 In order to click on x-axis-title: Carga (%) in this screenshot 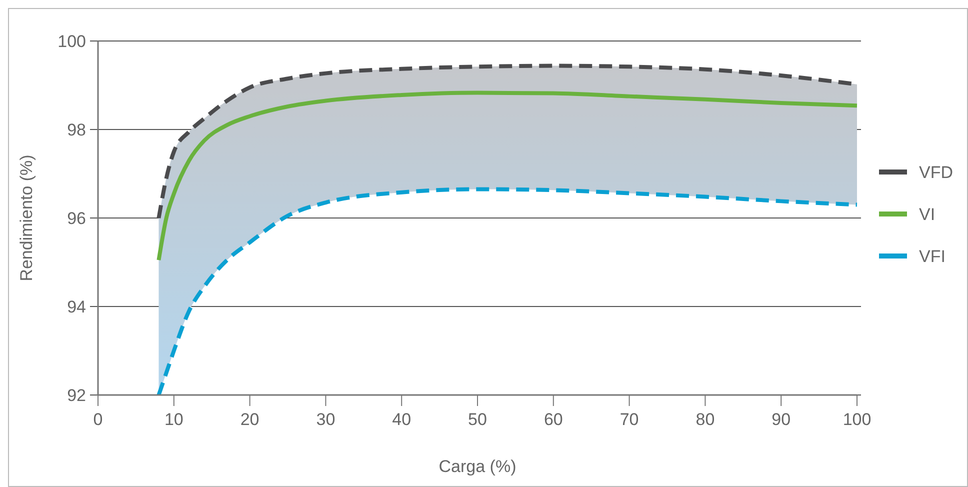, I will do `click(477, 466)`.